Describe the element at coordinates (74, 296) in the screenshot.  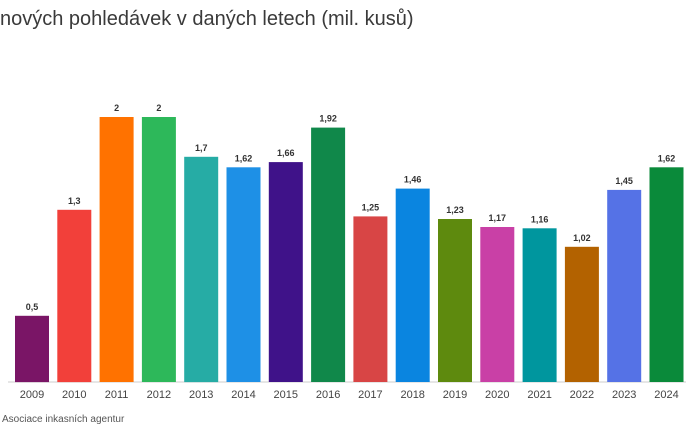
I see `bar-2010` at that location.